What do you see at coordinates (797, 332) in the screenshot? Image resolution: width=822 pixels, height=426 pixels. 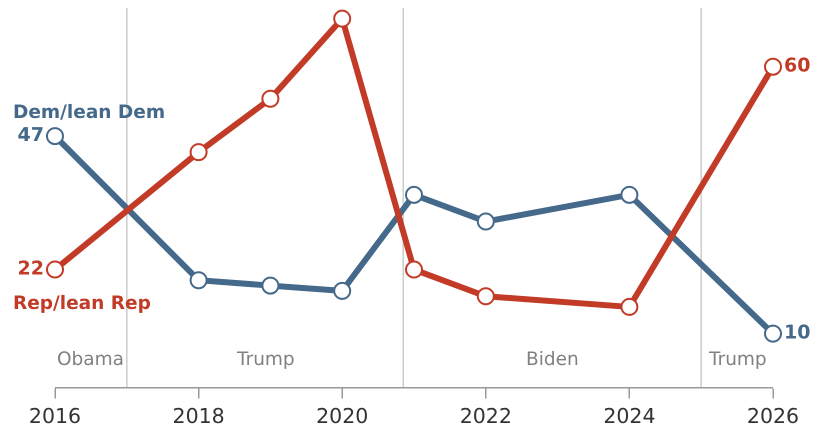 I see `data-label: 10` at bounding box center [797, 332].